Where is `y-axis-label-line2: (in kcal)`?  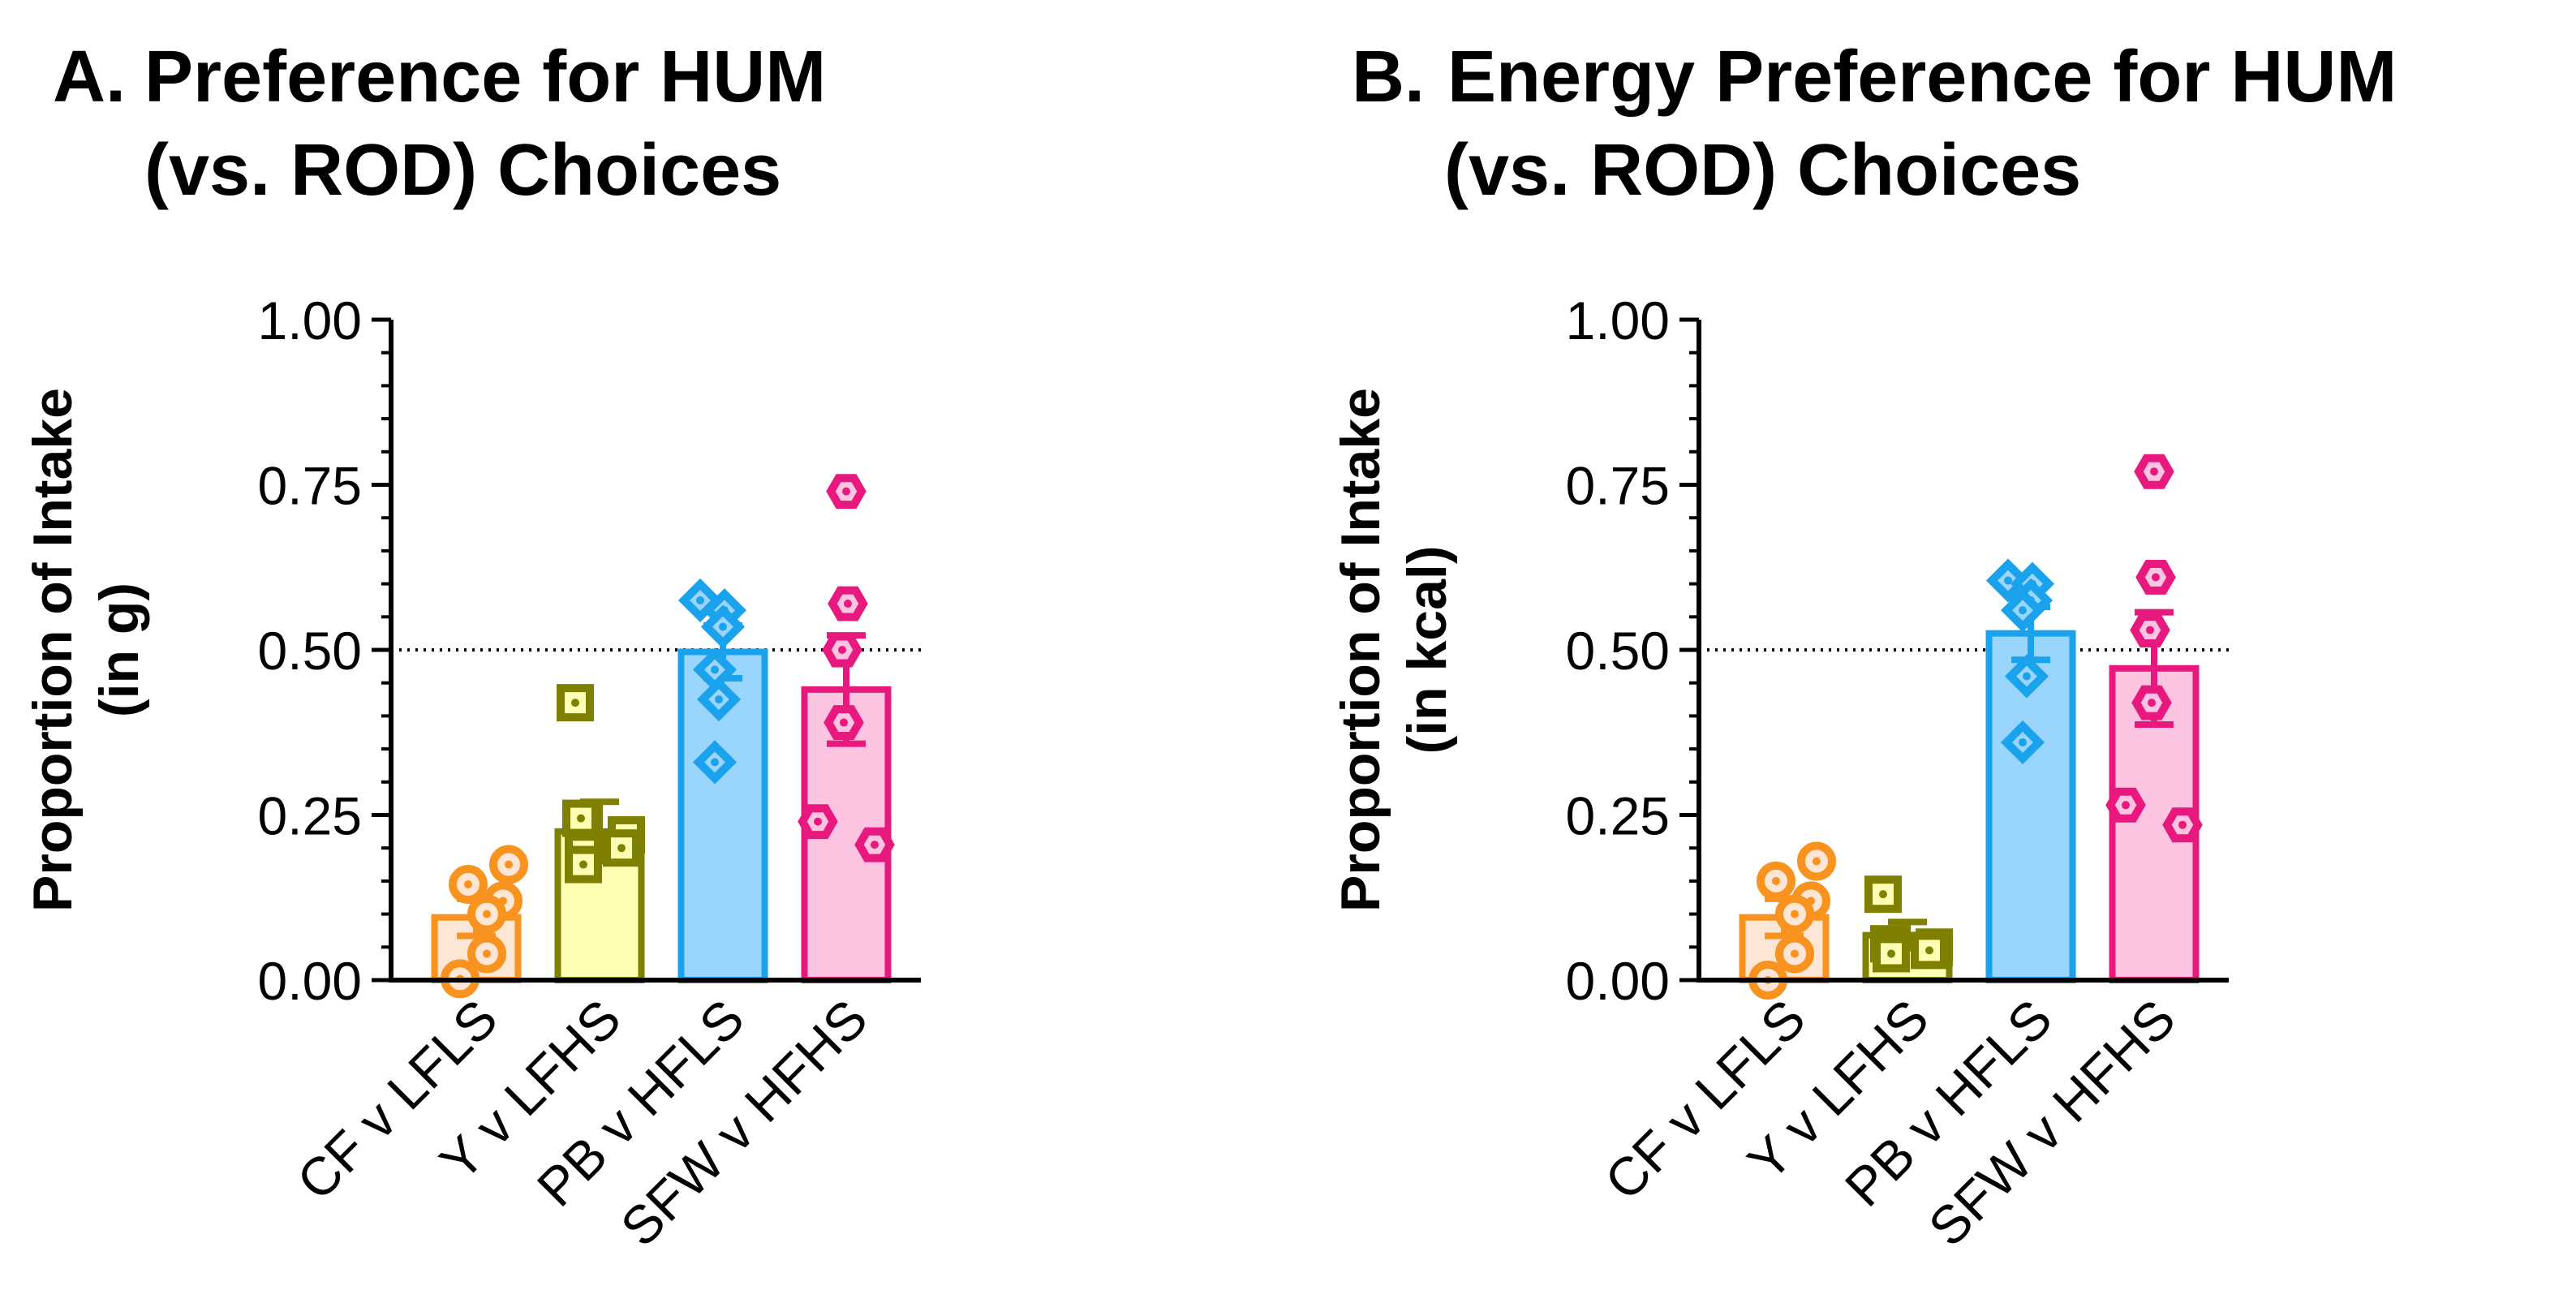 y-axis-label-line2: (in kcal) is located at coordinates (1427, 650).